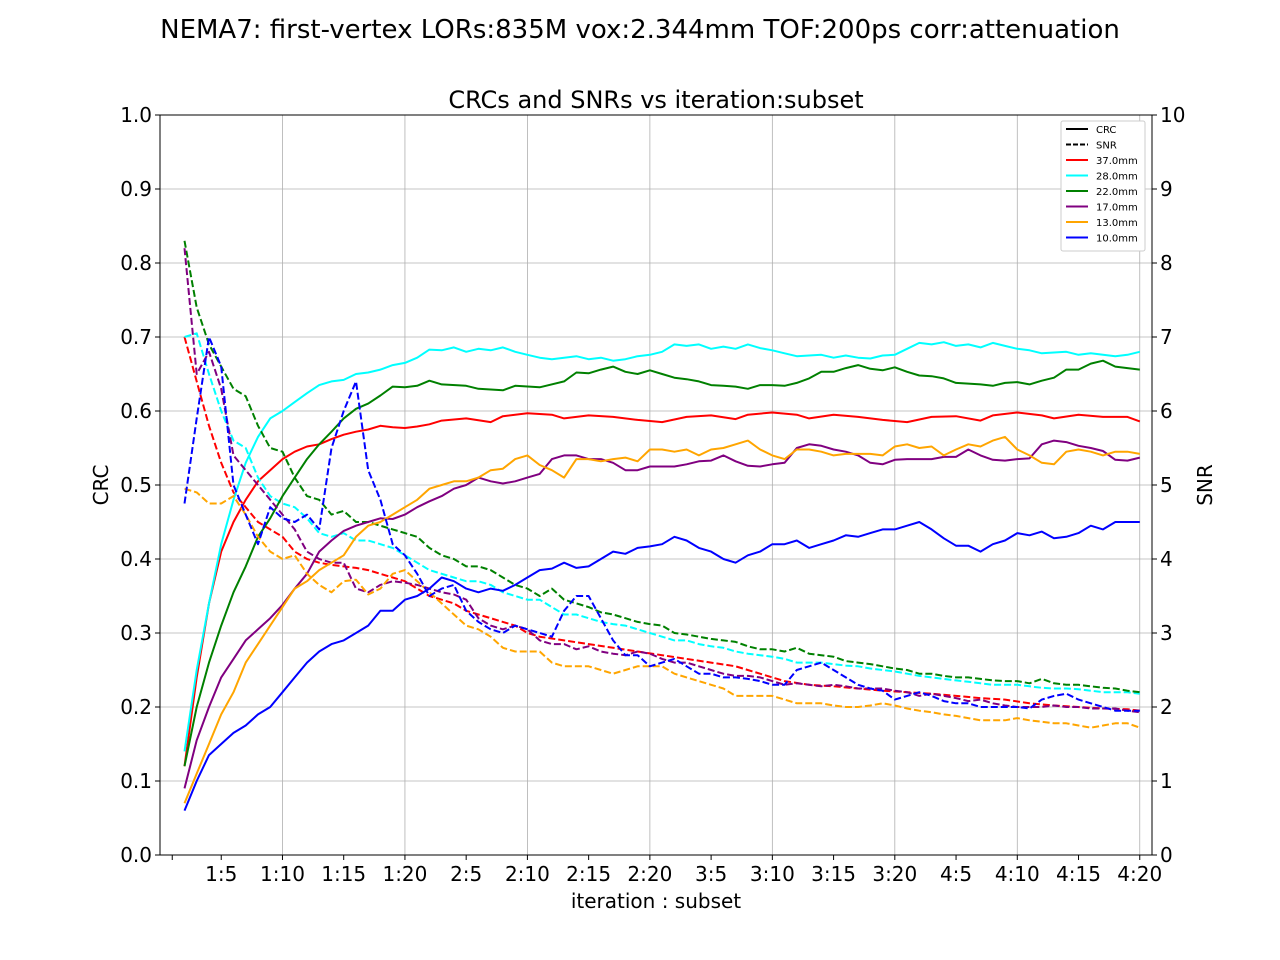 Image resolution: width=1280 pixels, height=960 pixels. Describe the element at coordinates (136, 189) in the screenshot. I see `y-tick-label-left: 0.9` at that location.